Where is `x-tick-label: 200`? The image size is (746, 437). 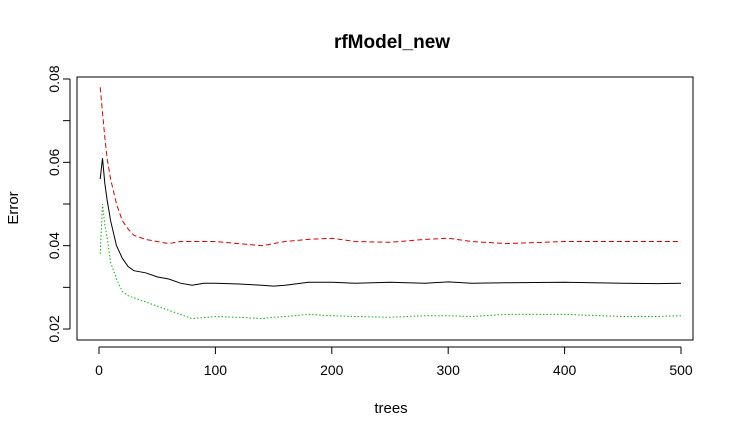
x-tick-label: 200 is located at coordinates (332, 370).